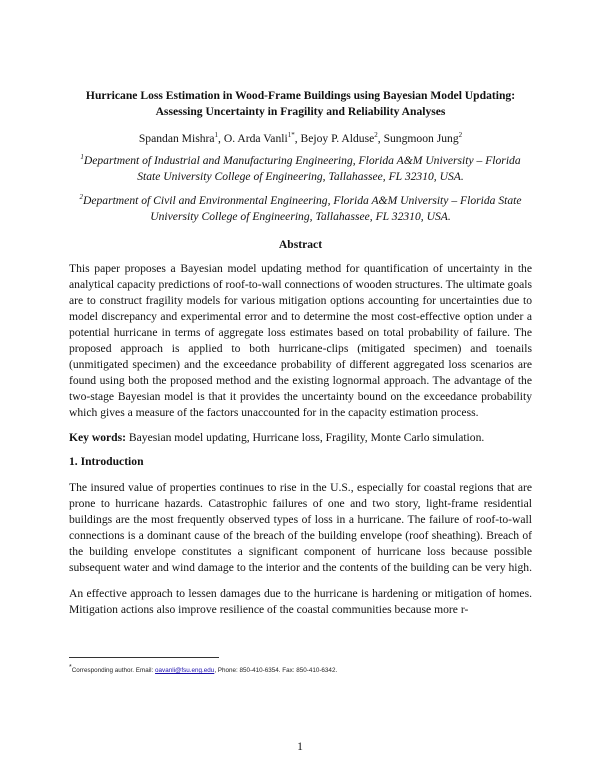  I want to click on author: O. Arda Vanli, so click(255, 138).